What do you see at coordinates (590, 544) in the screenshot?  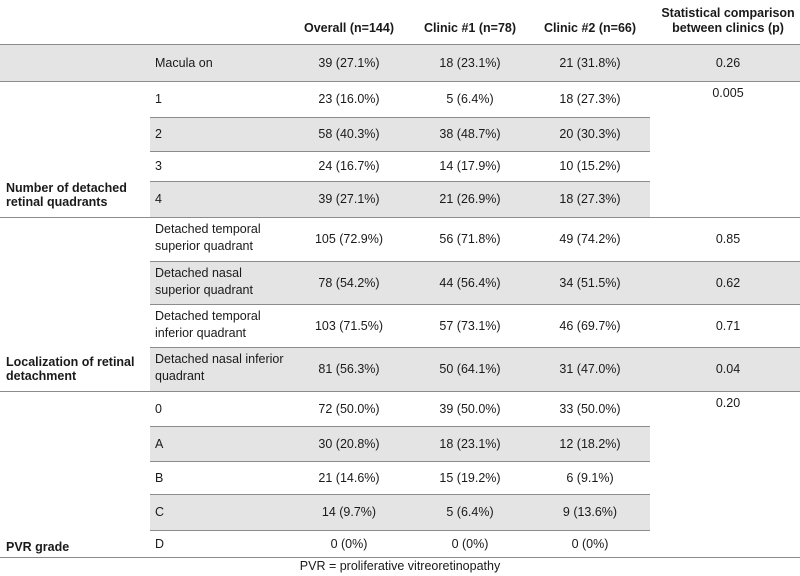 I see `cell-clinic2: 0 (0%)` at bounding box center [590, 544].